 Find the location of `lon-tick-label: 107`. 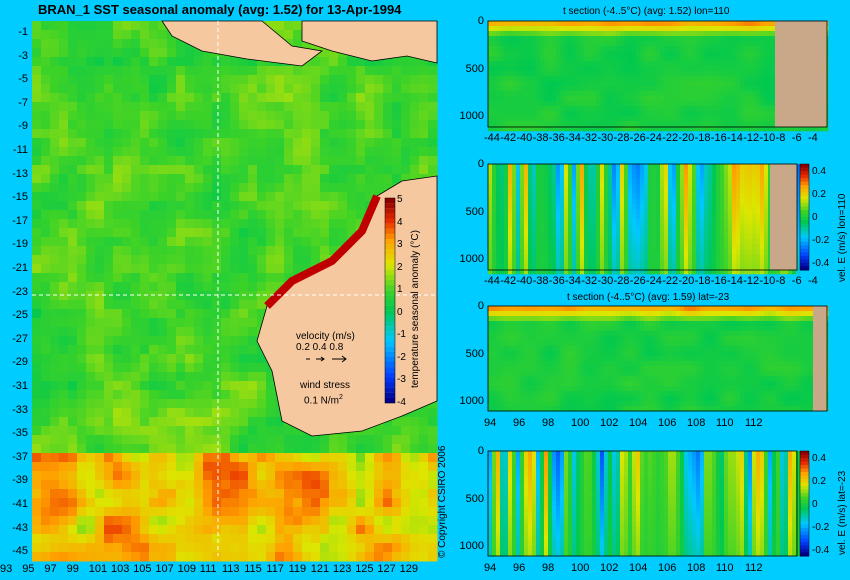

lon-tick-label: 107 is located at coordinates (164, 569).